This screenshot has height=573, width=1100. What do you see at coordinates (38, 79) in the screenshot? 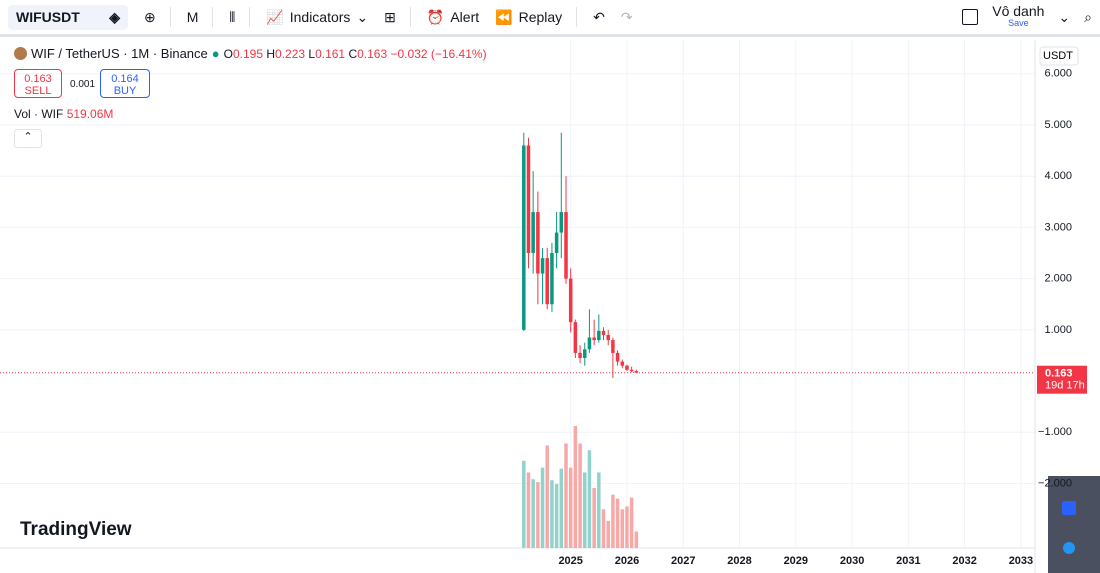
I see `sell-price: 0.163` at bounding box center [38, 79].